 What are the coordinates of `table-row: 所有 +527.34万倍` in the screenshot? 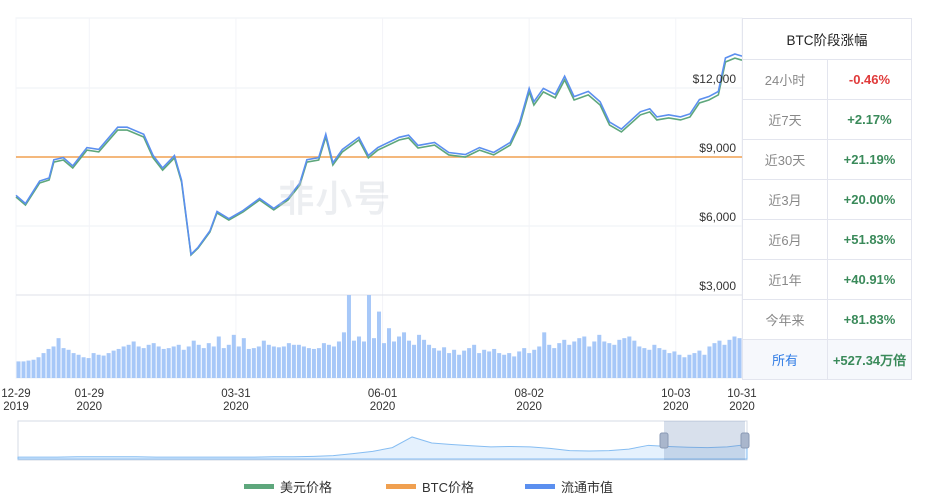 It's located at (827, 359).